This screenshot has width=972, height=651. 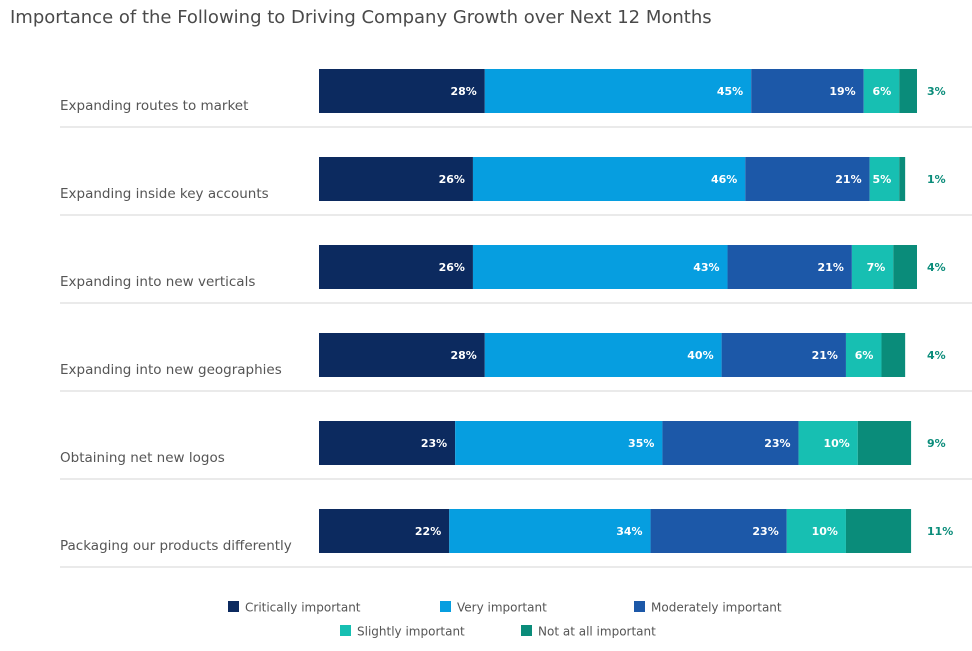 What do you see at coordinates (940, 531) in the screenshot?
I see `value-label: 11%` at bounding box center [940, 531].